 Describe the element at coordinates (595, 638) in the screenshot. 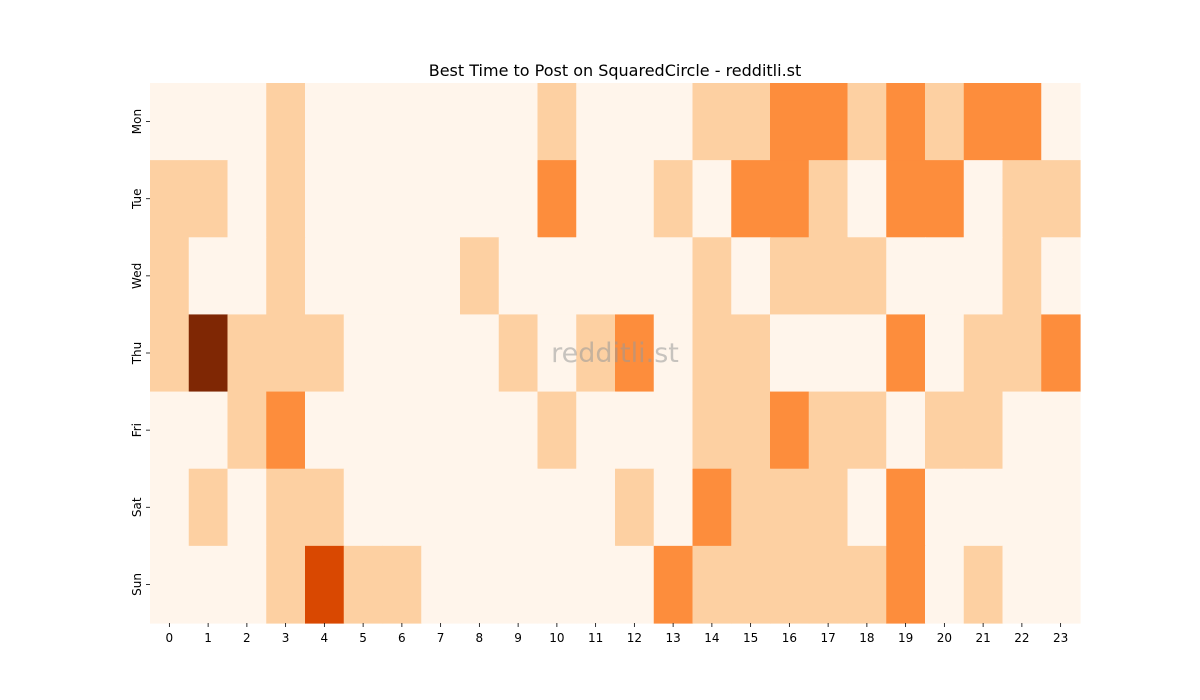

I see `x-tick-label: 11` at that location.